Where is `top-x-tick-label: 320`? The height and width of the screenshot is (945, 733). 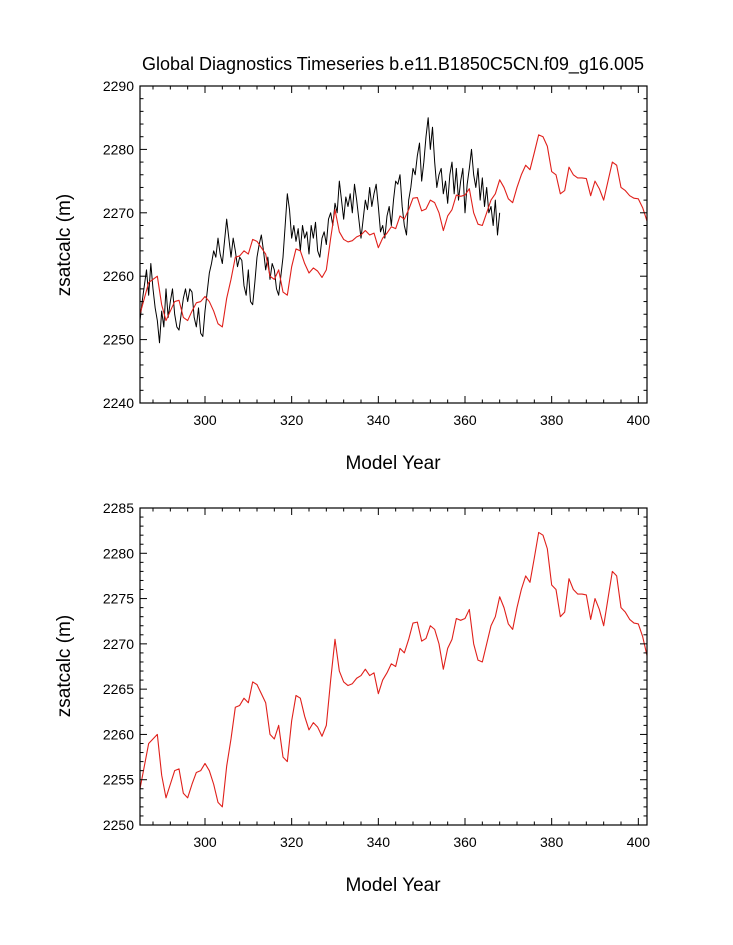 top-x-tick-label: 320 is located at coordinates (292, 420).